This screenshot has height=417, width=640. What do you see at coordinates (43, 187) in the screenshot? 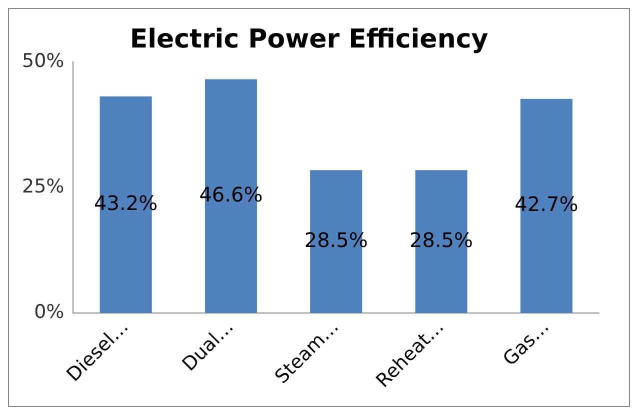
I see `y-tick-label: 25%` at bounding box center [43, 187].